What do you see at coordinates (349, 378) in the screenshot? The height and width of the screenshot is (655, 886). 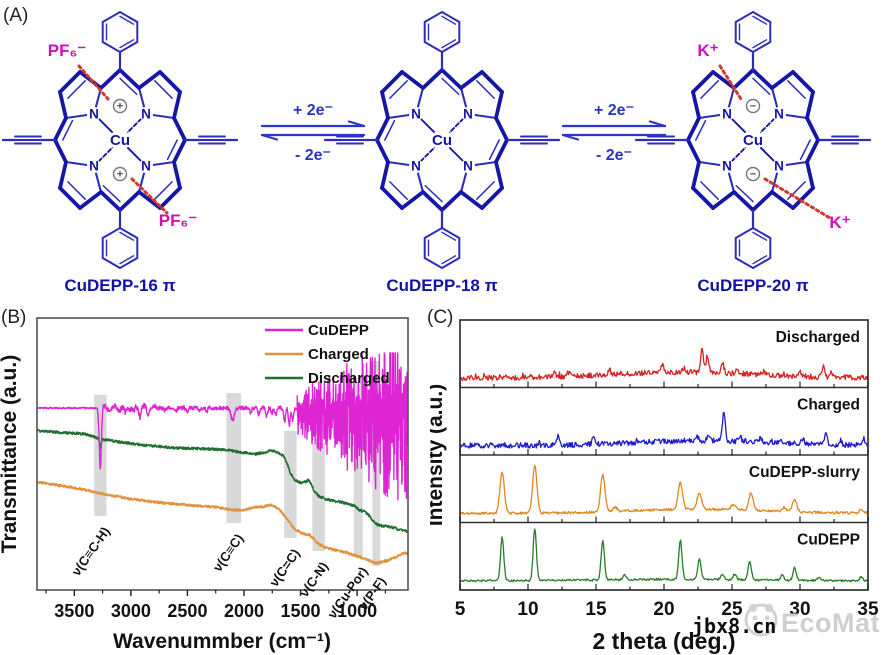 I see `legend-label: Discharged` at bounding box center [349, 378].